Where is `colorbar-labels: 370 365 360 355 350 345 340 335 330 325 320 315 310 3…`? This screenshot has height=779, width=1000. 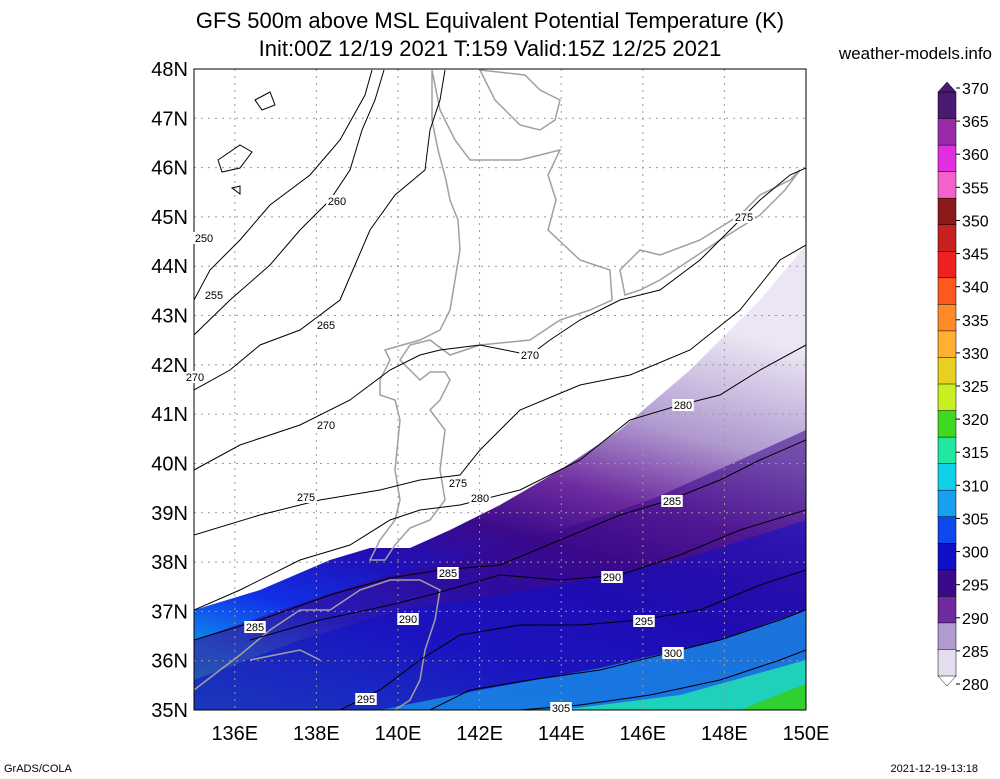
colorbar-labels: 370 365 360 355 350 345 340 335 330 325 320 315 310 3… is located at coordinates (972, 387).